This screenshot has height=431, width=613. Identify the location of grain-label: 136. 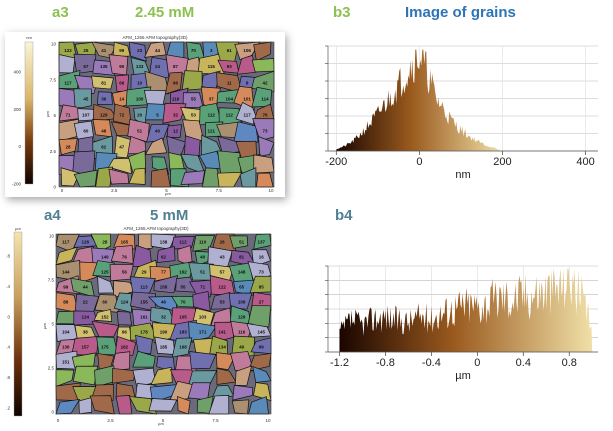
(66, 347).